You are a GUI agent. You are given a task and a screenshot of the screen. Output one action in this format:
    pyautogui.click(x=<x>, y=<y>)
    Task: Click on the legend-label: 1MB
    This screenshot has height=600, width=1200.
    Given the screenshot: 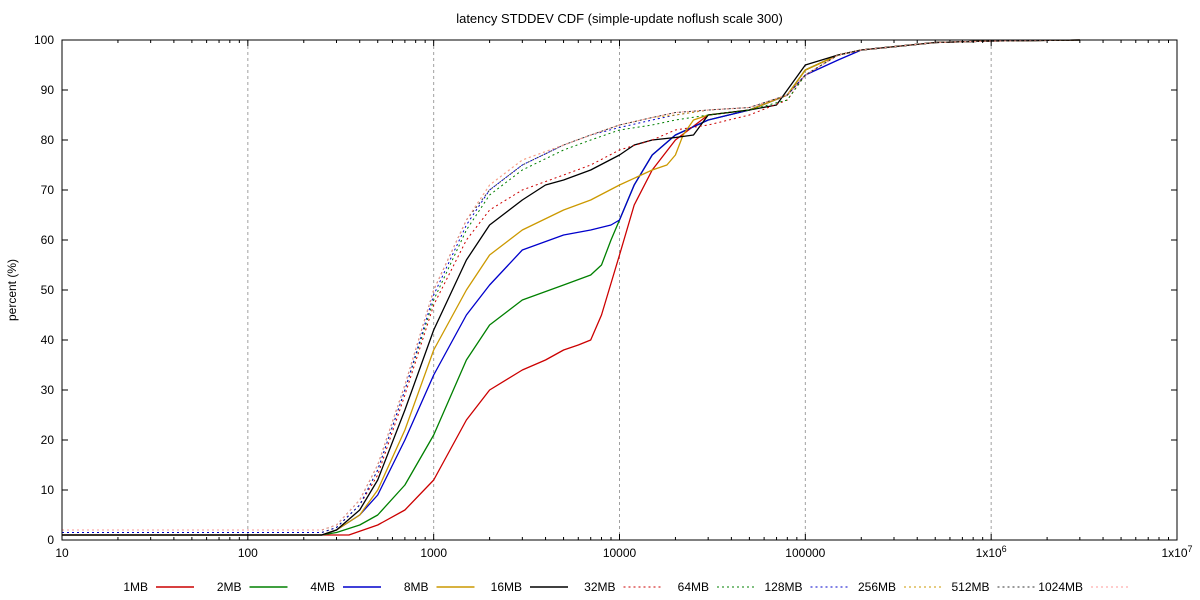 What is the action you would take?
    pyautogui.click(x=135, y=587)
    